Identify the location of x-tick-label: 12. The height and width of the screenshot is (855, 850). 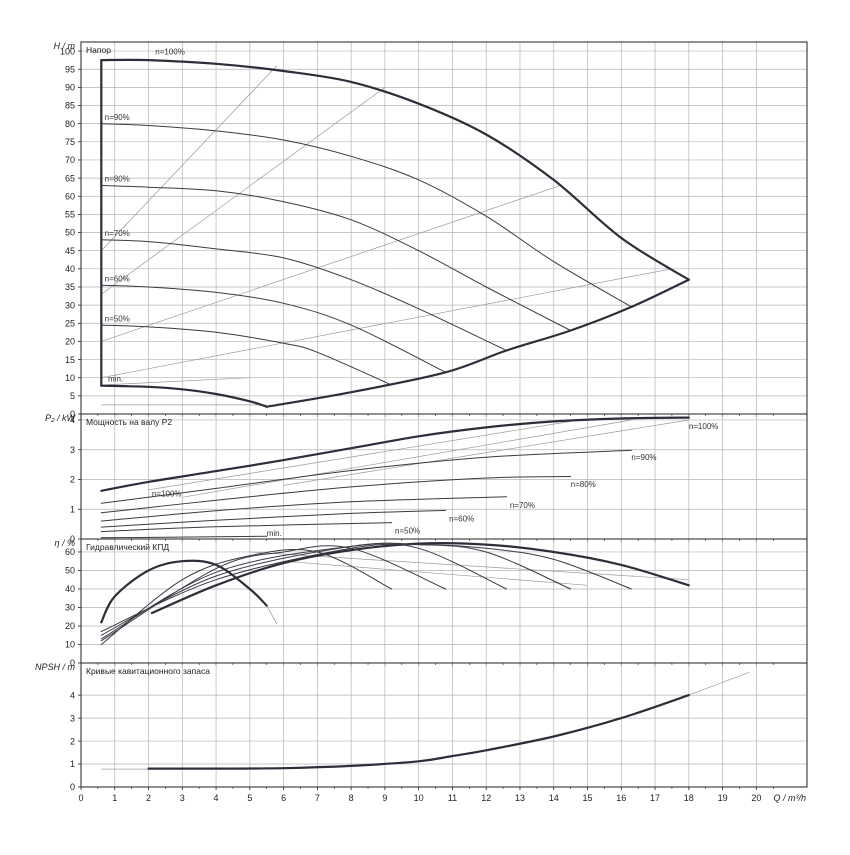
(486, 798).